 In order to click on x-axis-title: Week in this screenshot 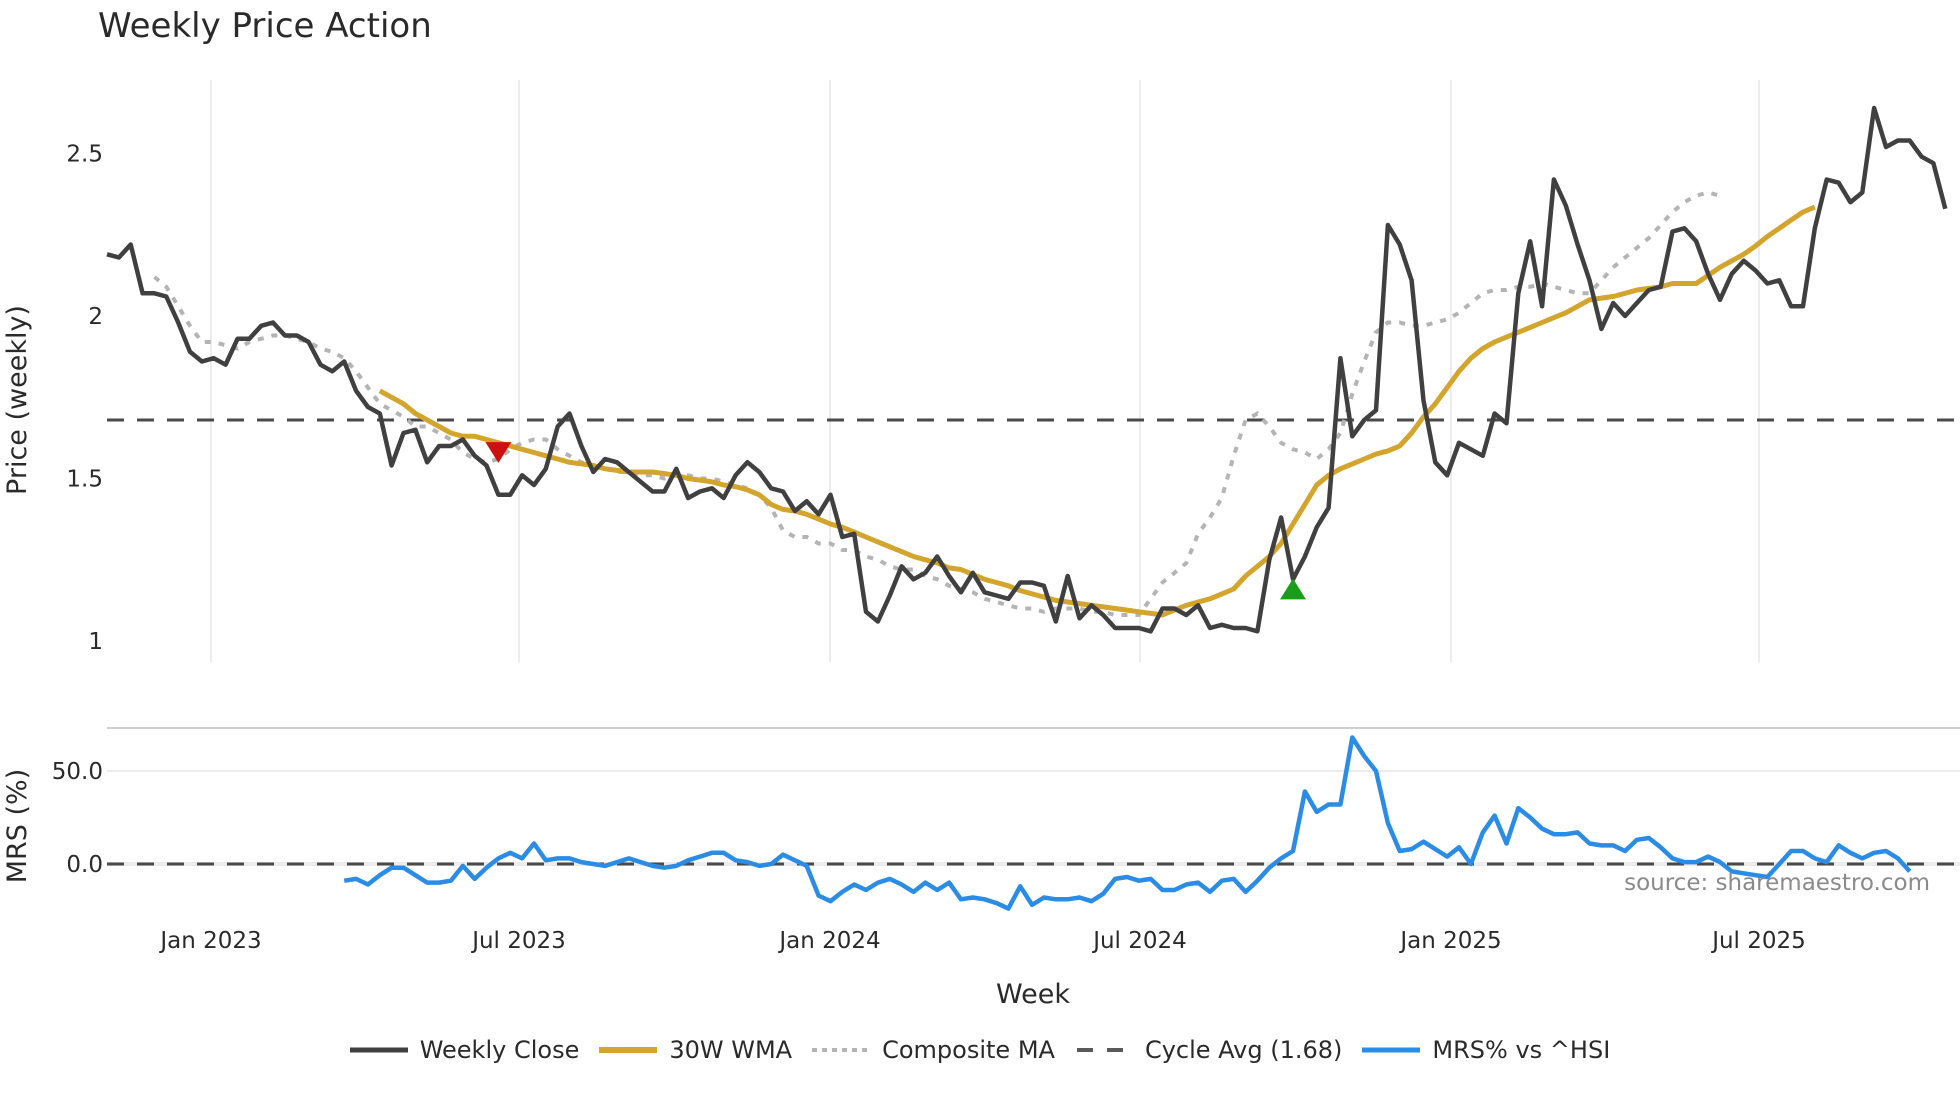, I will do `click(1033, 994)`.